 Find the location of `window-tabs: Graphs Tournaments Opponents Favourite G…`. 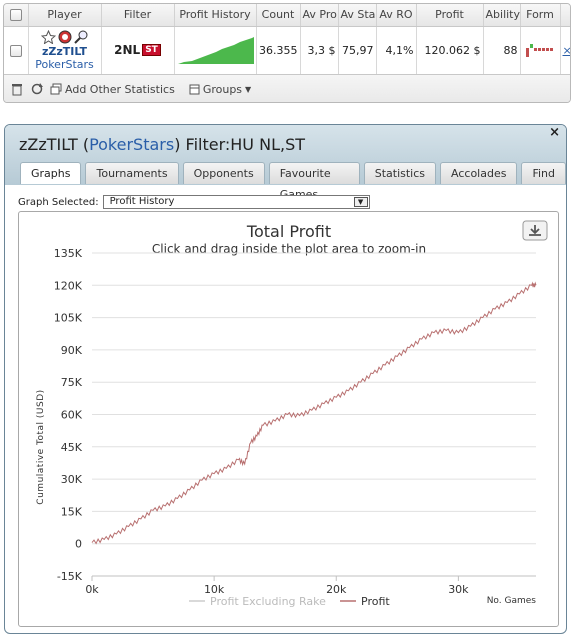

window-tabs: Graphs Tournaments Opponents Favourite G… is located at coordinates (293, 181).